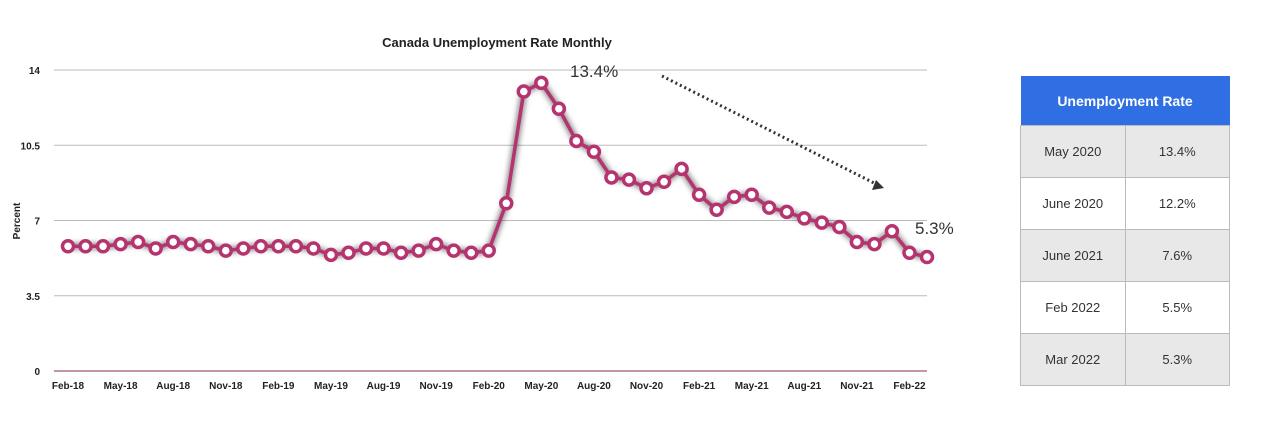 Image resolution: width=1262 pixels, height=430 pixels. I want to click on x-tick-label: May-19, so click(331, 386).